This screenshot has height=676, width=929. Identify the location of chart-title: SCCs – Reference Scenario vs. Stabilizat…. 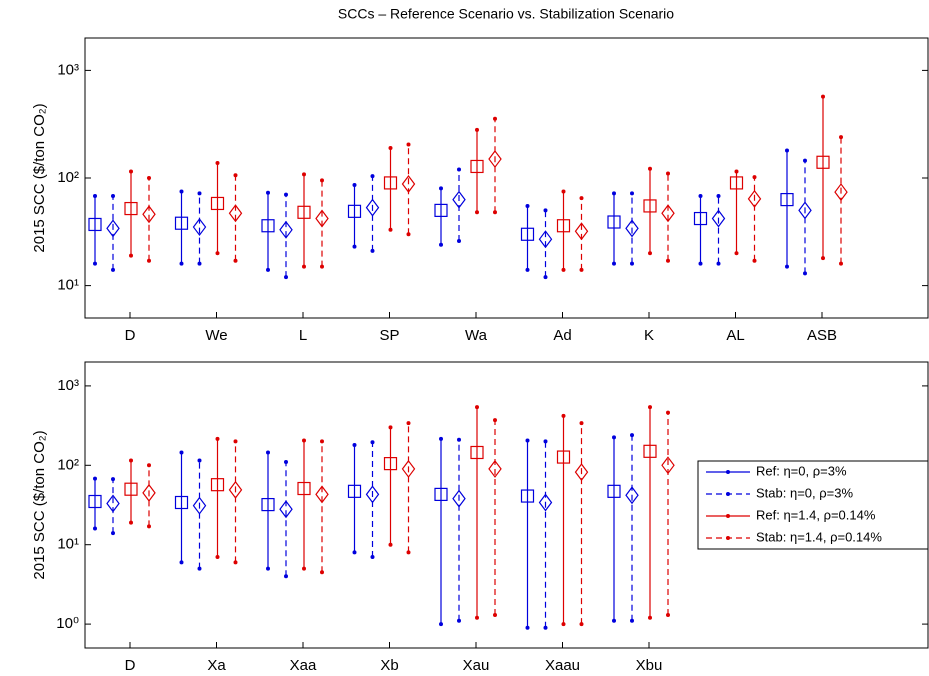
(506, 14).